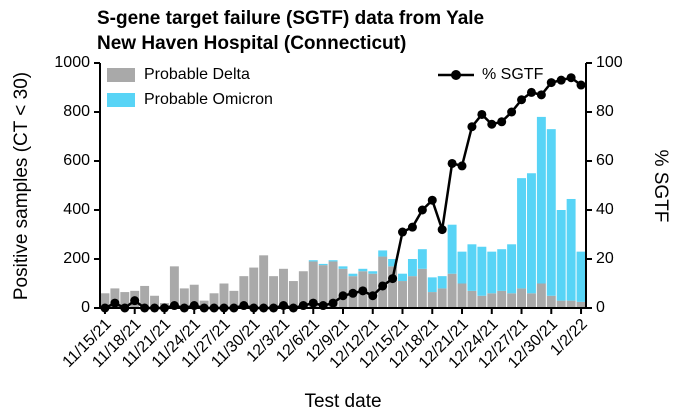 Image resolution: width=680 pixels, height=414 pixels. Describe the element at coordinates (605, 160) in the screenshot. I see `y2-tick-label: 60` at that location.